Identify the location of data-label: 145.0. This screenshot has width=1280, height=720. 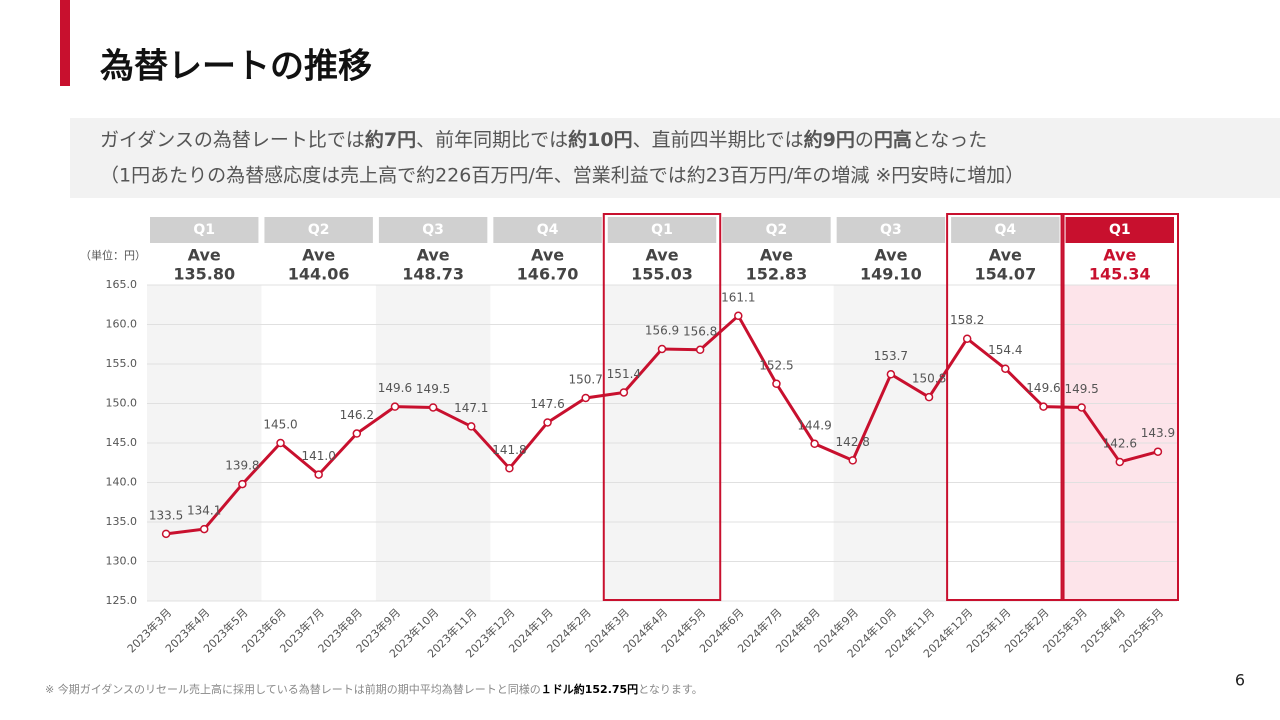
(280, 425).